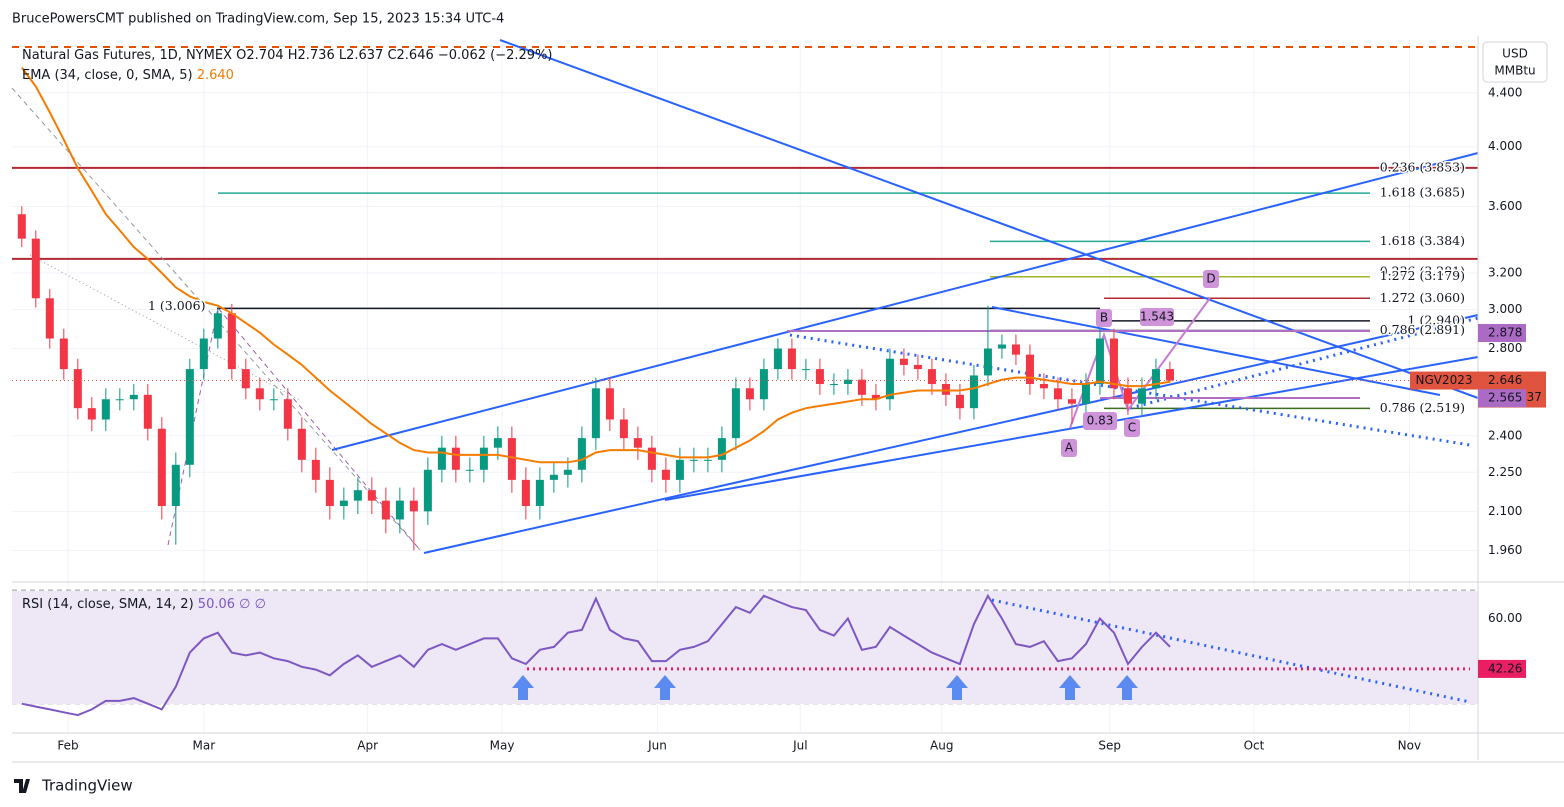 Image resolution: width=1564 pixels, height=807 pixels. Describe the element at coordinates (1422, 275) in the screenshot. I see `level-label: 1.272 (3.179)` at that location.